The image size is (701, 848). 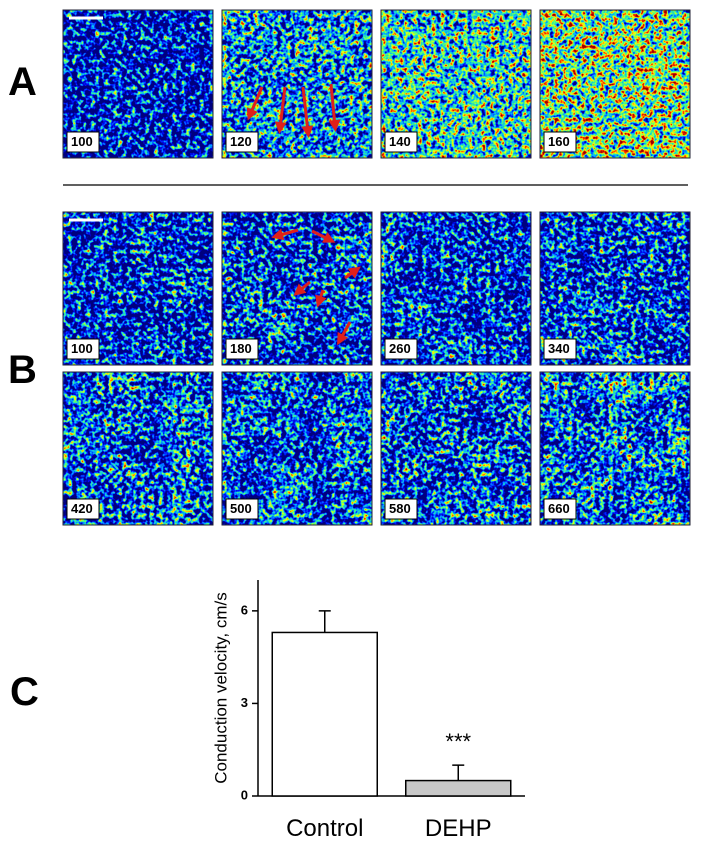 I want to click on frame-label: 180, so click(x=241, y=348).